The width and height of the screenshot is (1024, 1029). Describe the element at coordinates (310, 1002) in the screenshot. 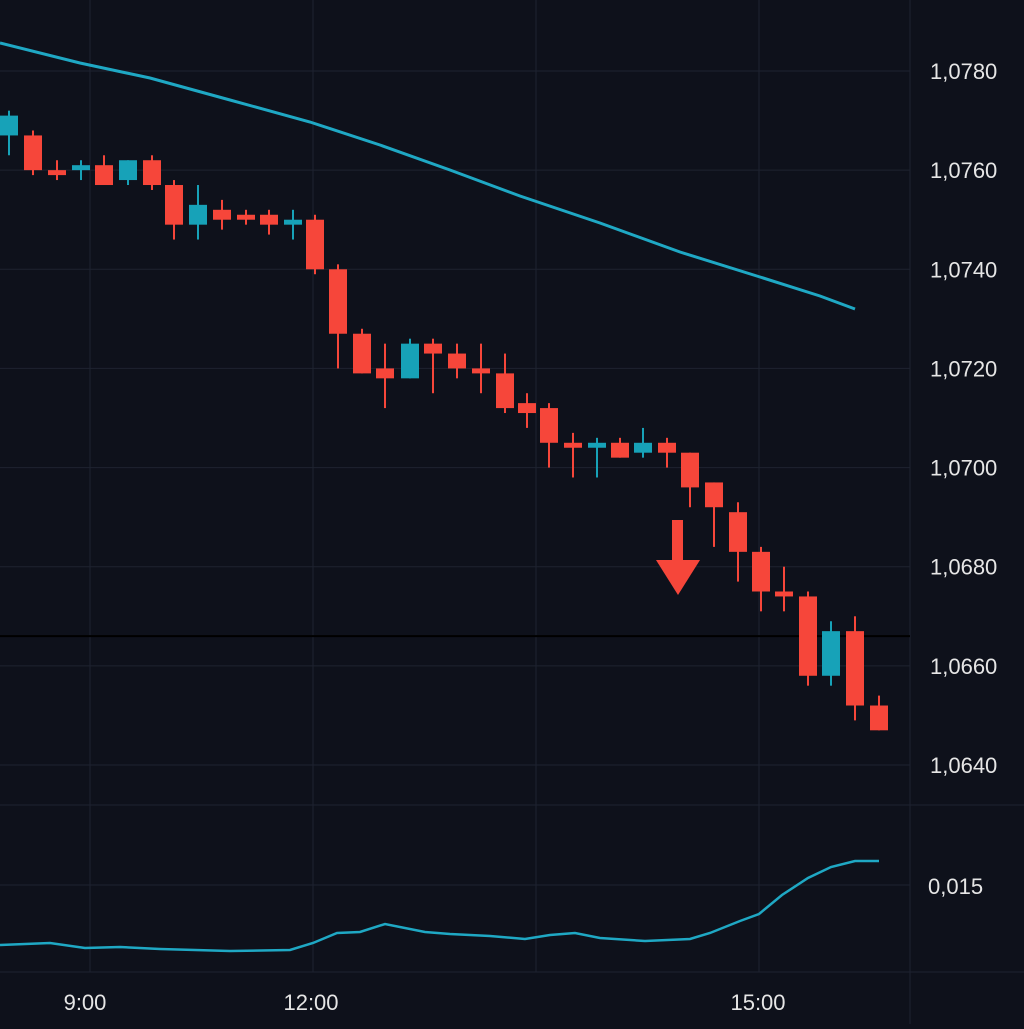

I see `time-axis-label: 12:00` at that location.